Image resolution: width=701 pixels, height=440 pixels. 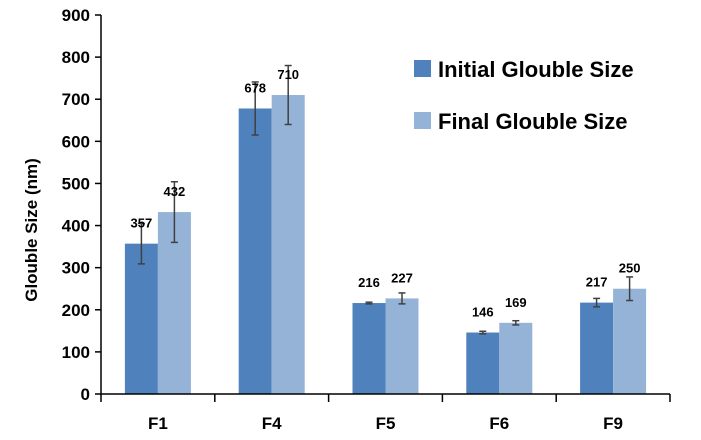 What do you see at coordinates (255, 87) in the screenshot?
I see `data-label: 678` at bounding box center [255, 87].